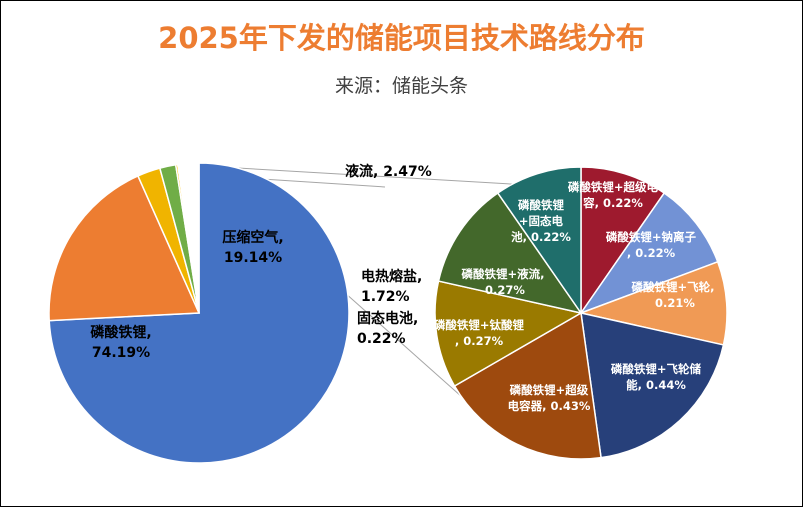 The image size is (803, 507). Describe the element at coordinates (672, 295) in the screenshot. I see `secondary-label-2: 磷酸铁锂+飞轮, 0.21%` at that location.